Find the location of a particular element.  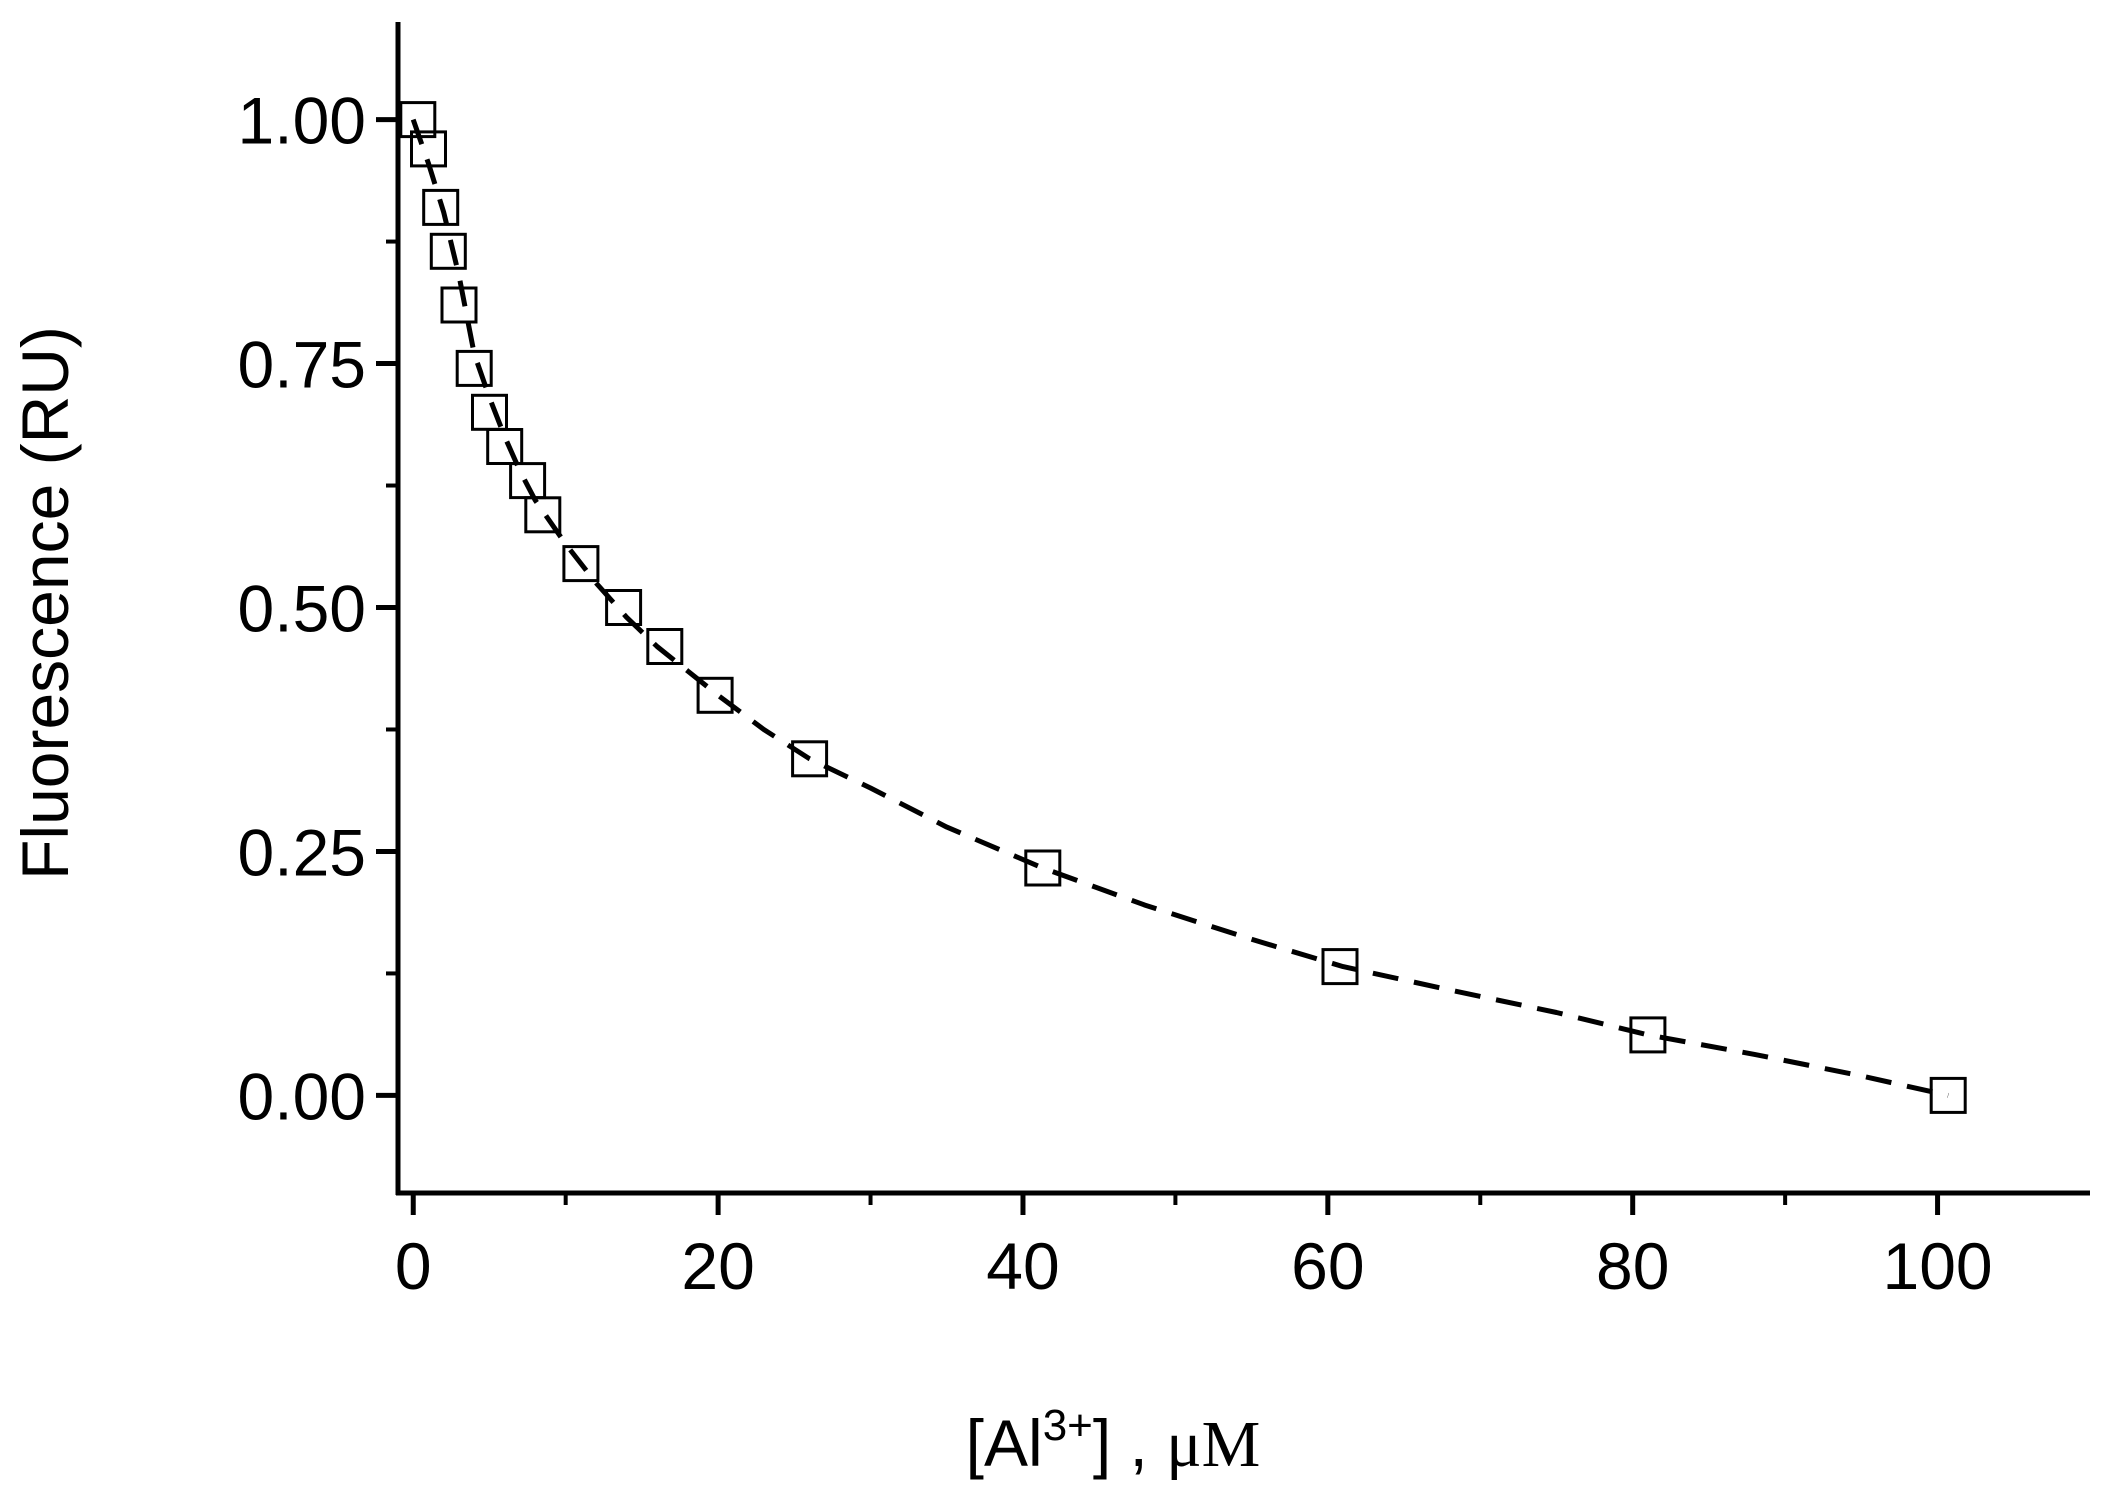

y-axis-title: Fluorescence (RU) is located at coordinates (45, 603).